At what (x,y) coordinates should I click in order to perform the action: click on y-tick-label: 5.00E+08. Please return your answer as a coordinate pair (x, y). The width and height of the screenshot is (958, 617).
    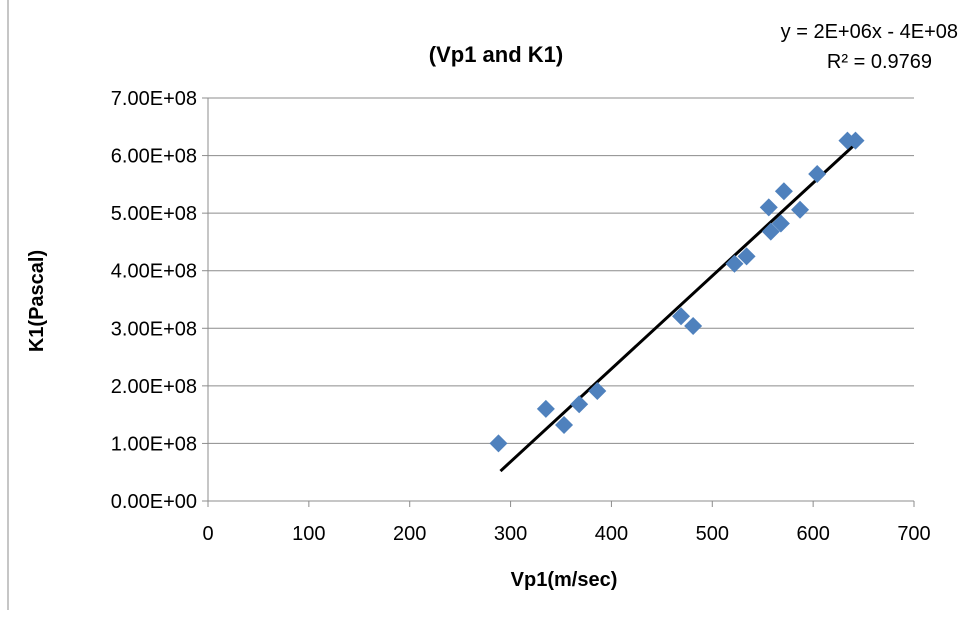
    Looking at the image, I should click on (154, 214).